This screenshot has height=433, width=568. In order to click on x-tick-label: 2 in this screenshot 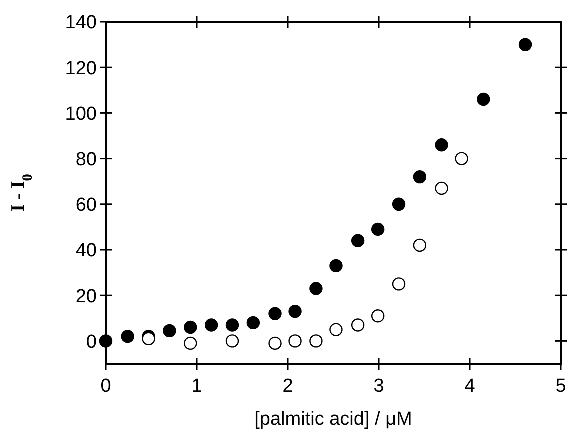, I will do `click(288, 386)`.